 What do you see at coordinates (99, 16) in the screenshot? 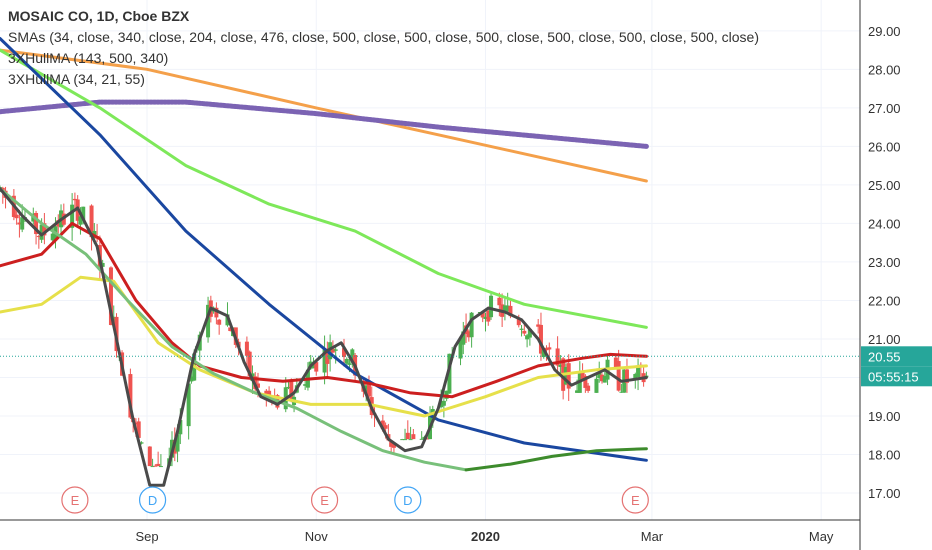
I see `symbol-title: MOSAIC CO, 1D, Cboe BZX` at bounding box center [99, 16].